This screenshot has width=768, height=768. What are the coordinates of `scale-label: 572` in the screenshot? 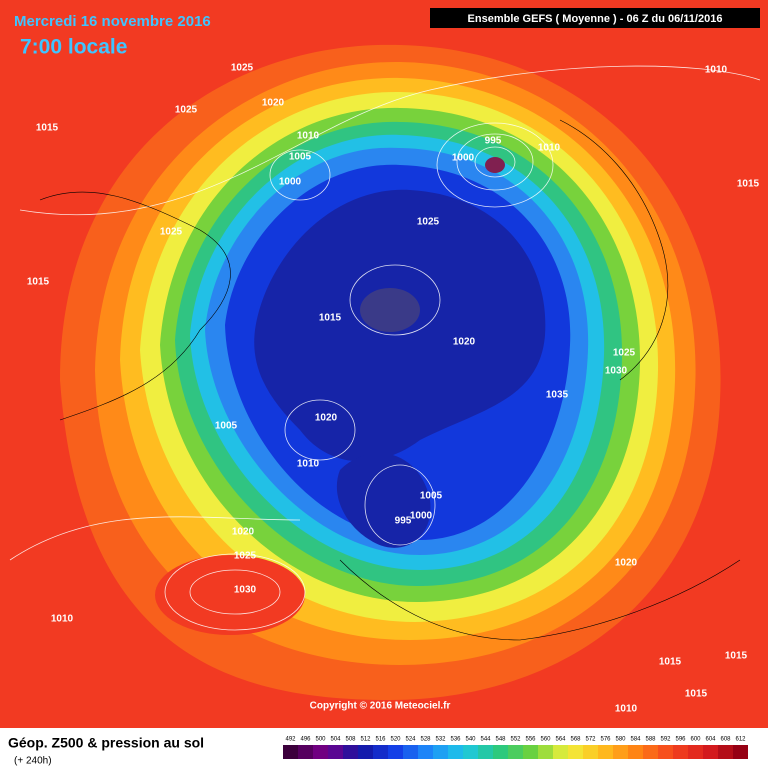 It's located at (590, 740).